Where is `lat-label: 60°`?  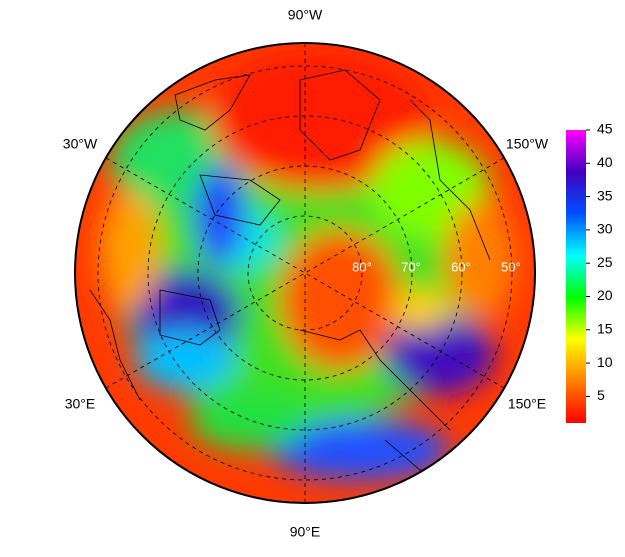 lat-label: 60° is located at coordinates (461, 266).